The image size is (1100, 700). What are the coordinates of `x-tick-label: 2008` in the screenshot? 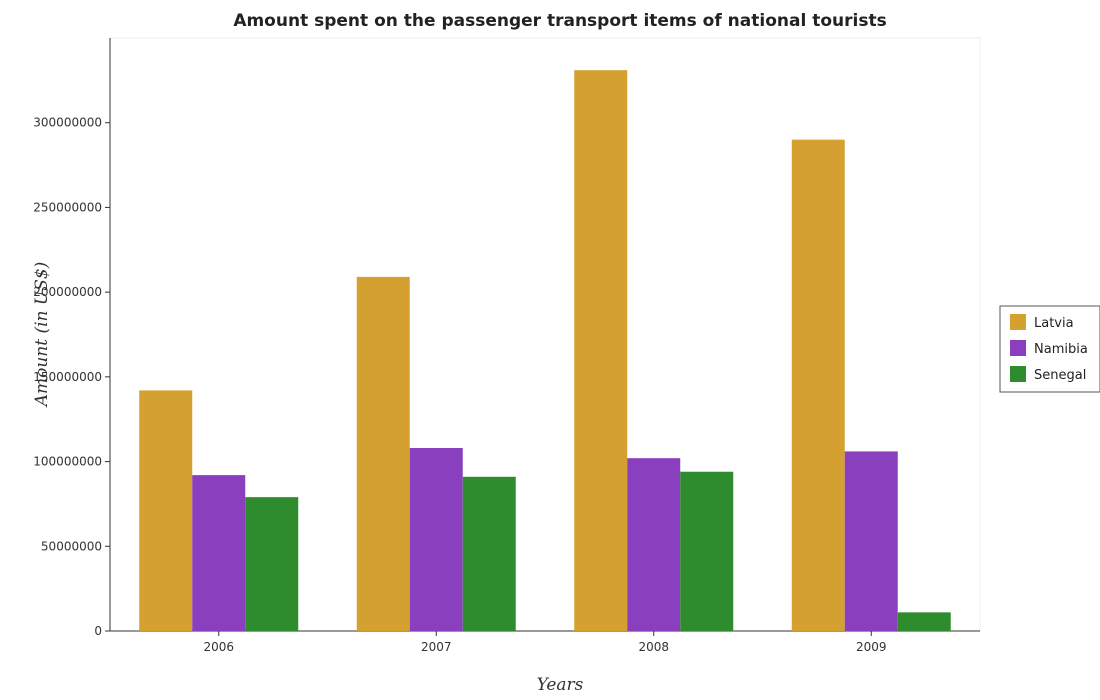 It's located at (653, 647).